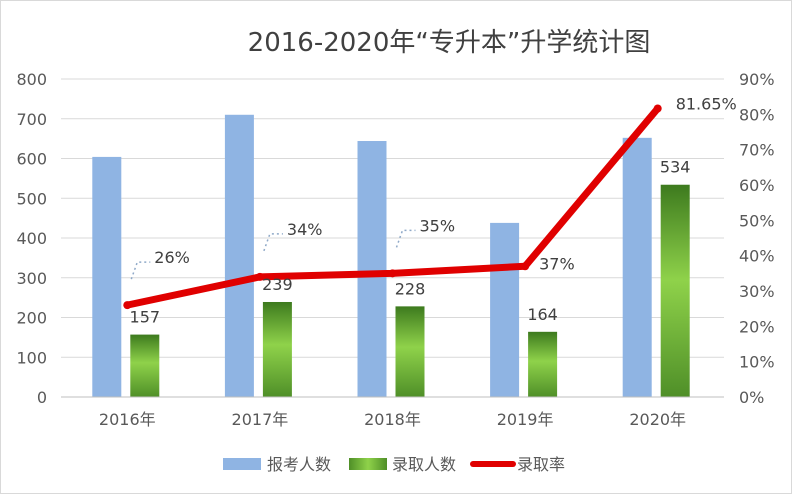  What do you see at coordinates (31, 119) in the screenshot?
I see `y-left-tick-label: 700` at bounding box center [31, 119].